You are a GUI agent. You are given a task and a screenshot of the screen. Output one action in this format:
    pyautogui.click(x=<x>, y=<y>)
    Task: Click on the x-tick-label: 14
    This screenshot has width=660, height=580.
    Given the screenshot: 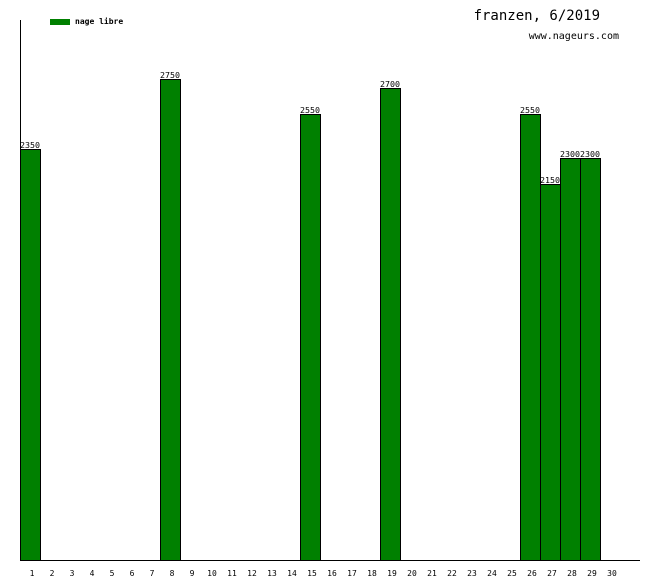 What is the action you would take?
    pyautogui.click(x=292, y=573)
    